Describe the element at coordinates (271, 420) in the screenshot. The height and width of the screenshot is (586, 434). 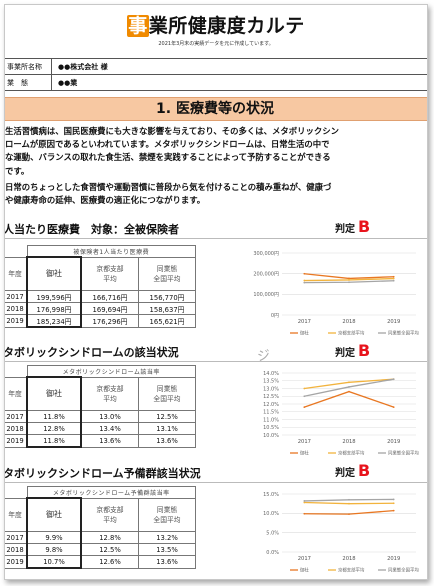
I see `y-tick-label: 11.0%` at that location.